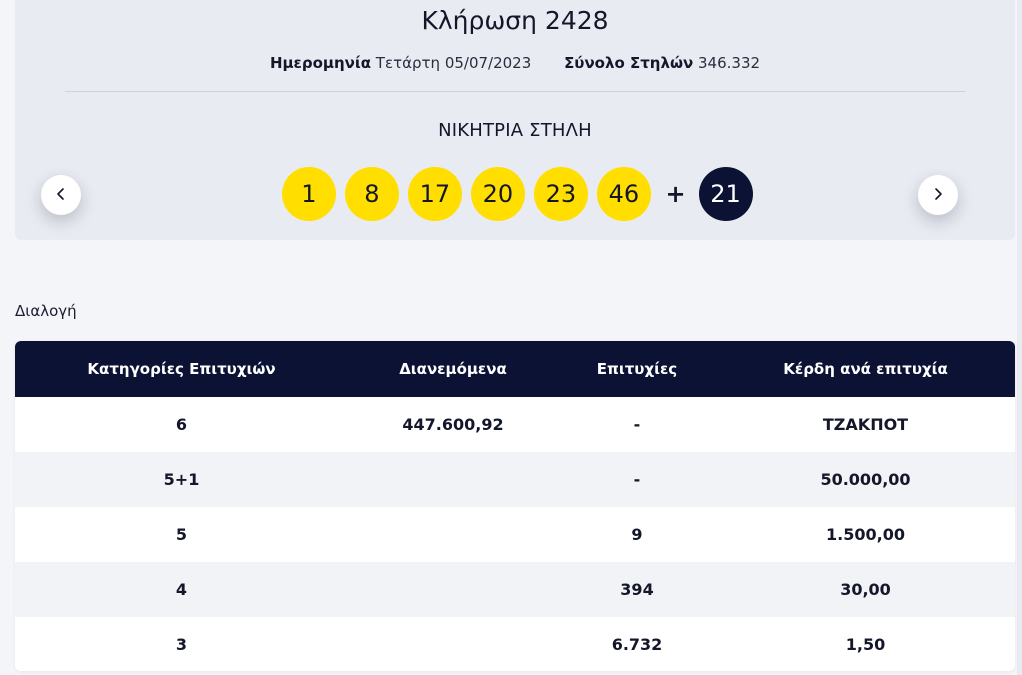 This screenshot has width=1022, height=675. I want to click on table-cell: 3, so click(181, 644).